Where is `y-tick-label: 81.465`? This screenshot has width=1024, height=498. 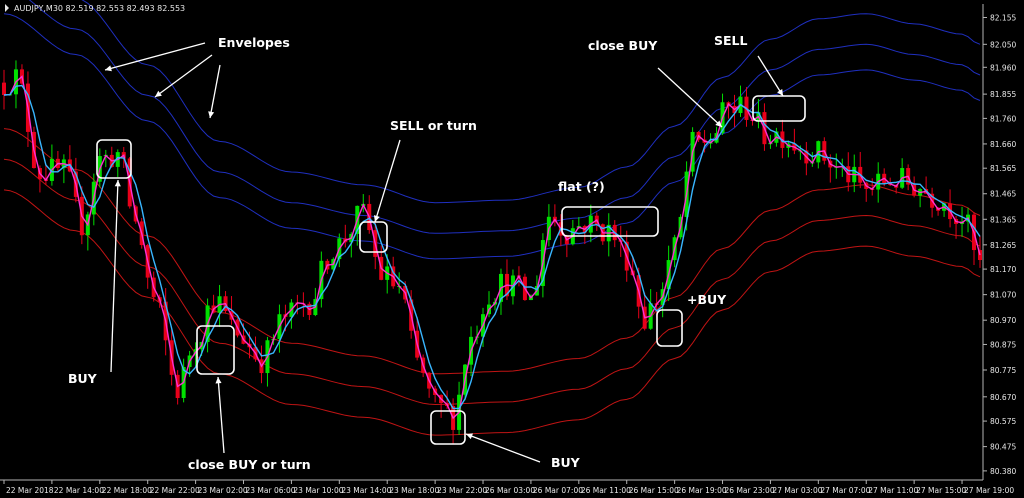 y-tick-label: 81.465 is located at coordinates (1003, 194).